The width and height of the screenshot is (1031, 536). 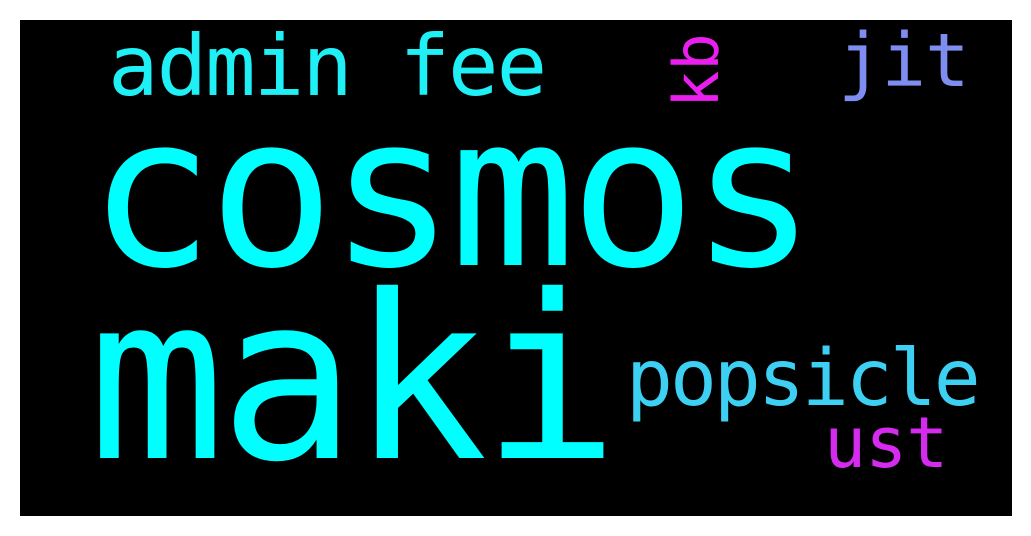 I want to click on word-popsicle: popsicle, so click(x=803, y=379).